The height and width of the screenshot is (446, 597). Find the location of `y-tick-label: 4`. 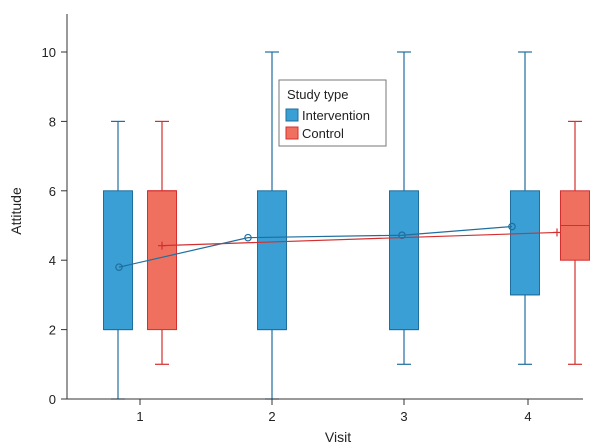

y-tick-label: 4 is located at coordinates (52, 260).